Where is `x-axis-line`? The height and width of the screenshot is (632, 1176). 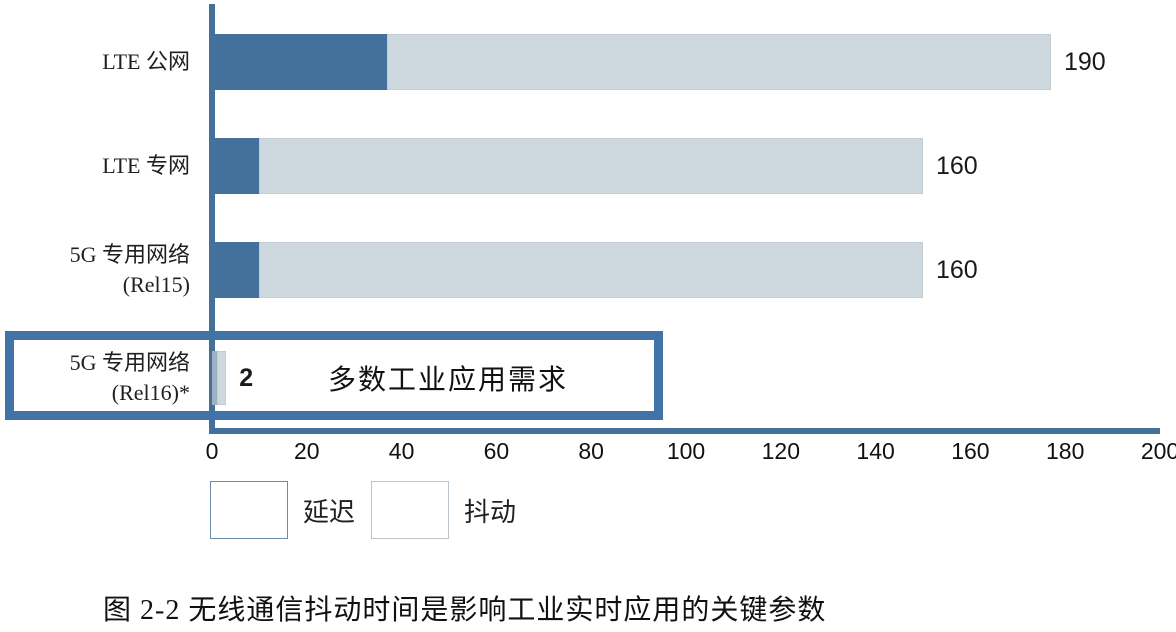
x-axis-line is located at coordinates (684, 431).